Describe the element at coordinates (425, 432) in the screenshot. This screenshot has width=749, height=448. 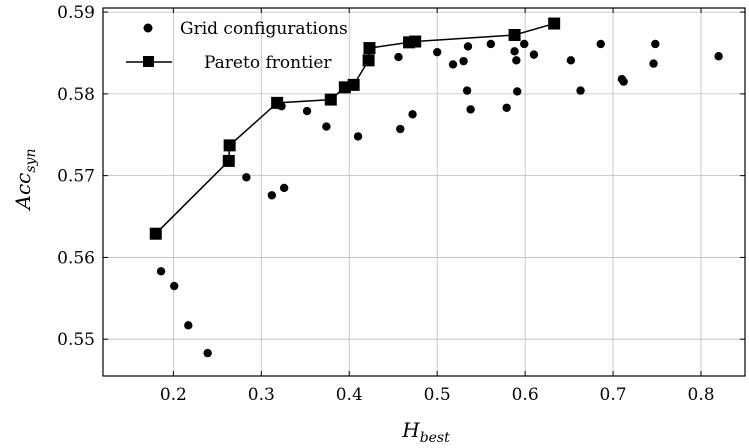
I see `x-axis-title: Hbest` at that location.